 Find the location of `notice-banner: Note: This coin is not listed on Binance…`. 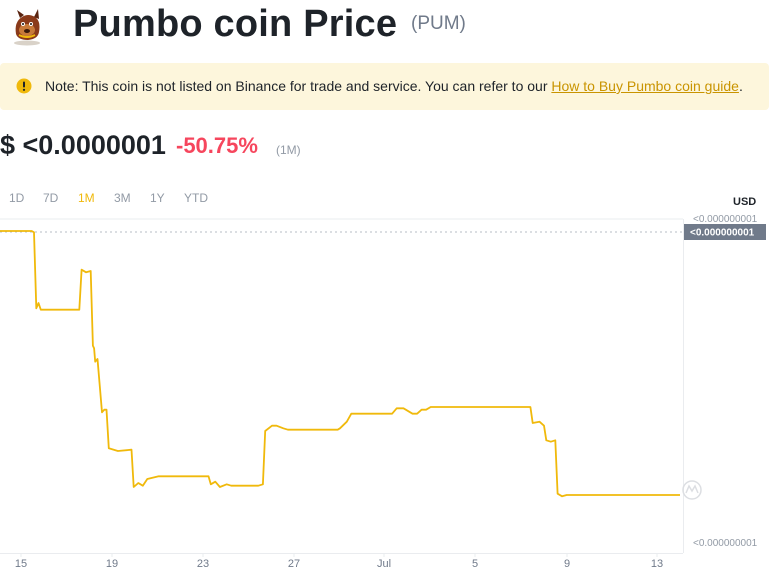

notice-banner: Note: This coin is not listed on Binance… is located at coordinates (384, 86).